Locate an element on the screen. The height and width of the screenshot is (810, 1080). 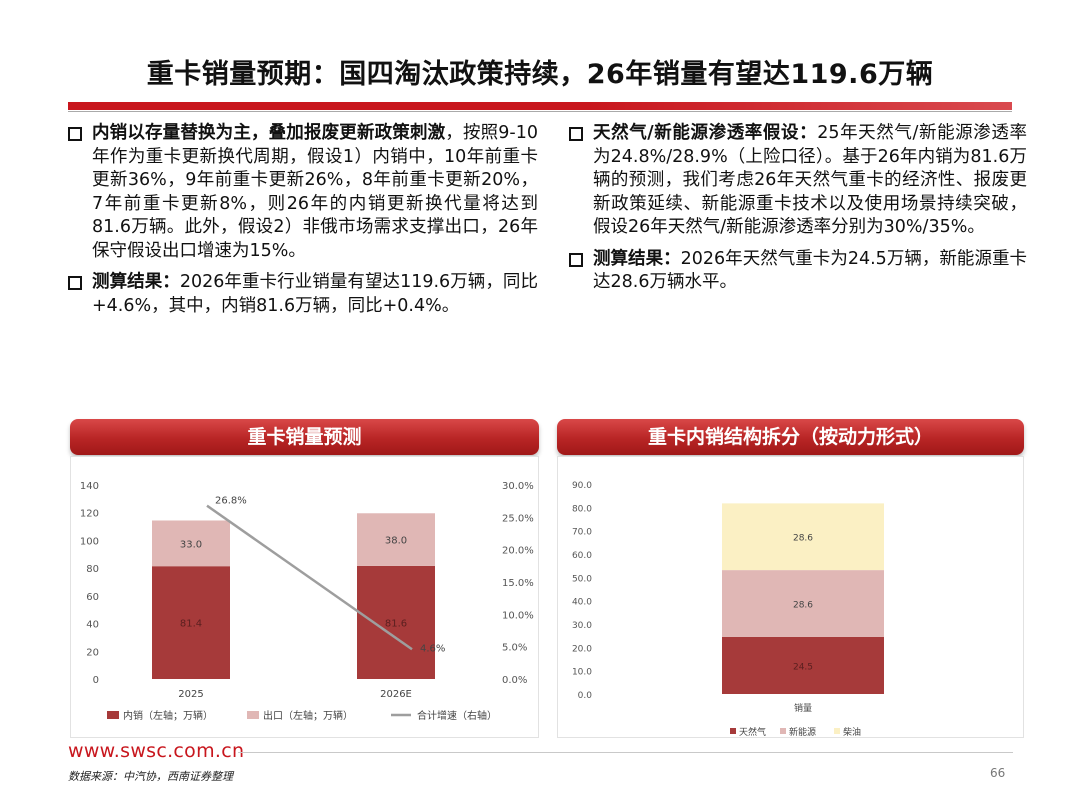
y2-tick-label: 5.0% is located at coordinates (514, 648).